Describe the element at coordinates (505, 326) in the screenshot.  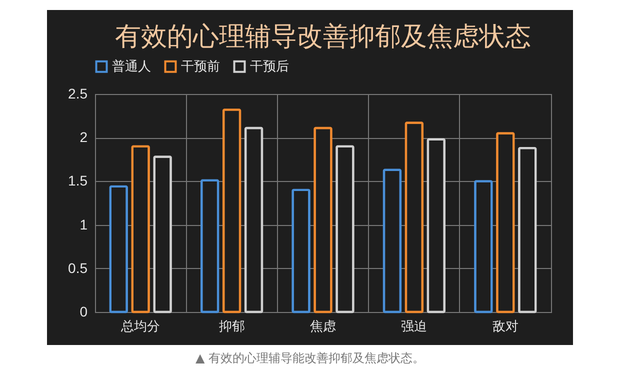
I see `x-tick-label: 敌对` at that location.